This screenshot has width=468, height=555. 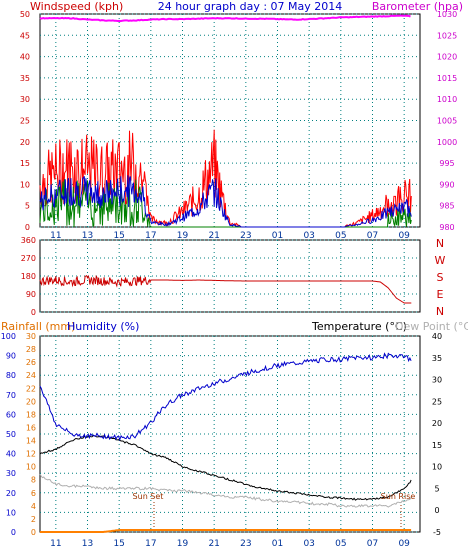 I want to click on humidity-tick-label: 90, so click(x=11, y=356).